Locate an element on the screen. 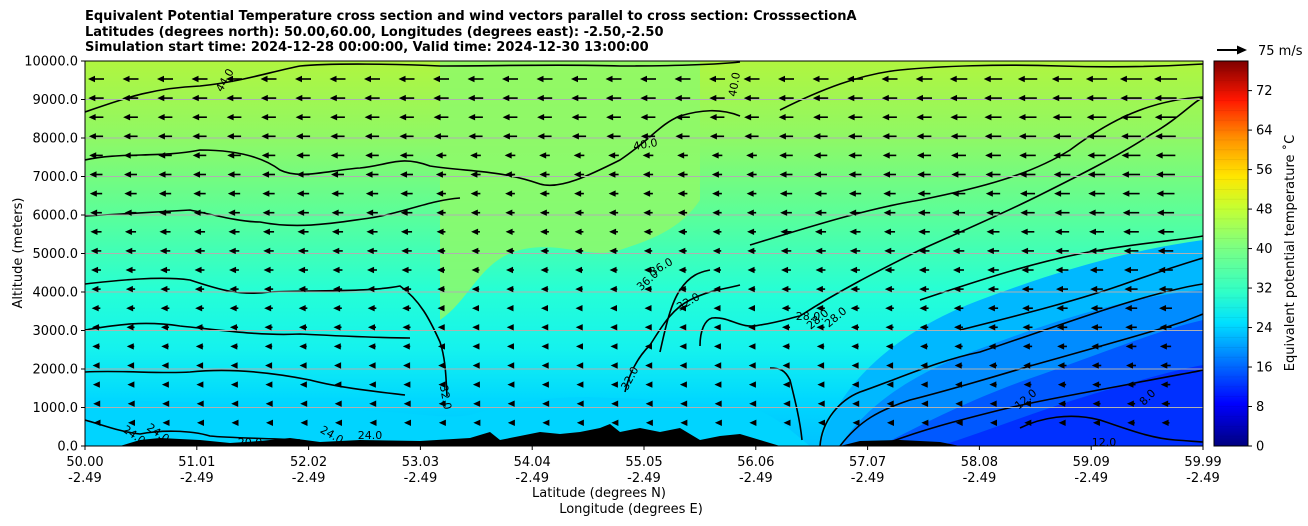 Image resolution: width=1308 pixels, height=526 pixels. colorbar-tick-label: 64 is located at coordinates (1264, 131).